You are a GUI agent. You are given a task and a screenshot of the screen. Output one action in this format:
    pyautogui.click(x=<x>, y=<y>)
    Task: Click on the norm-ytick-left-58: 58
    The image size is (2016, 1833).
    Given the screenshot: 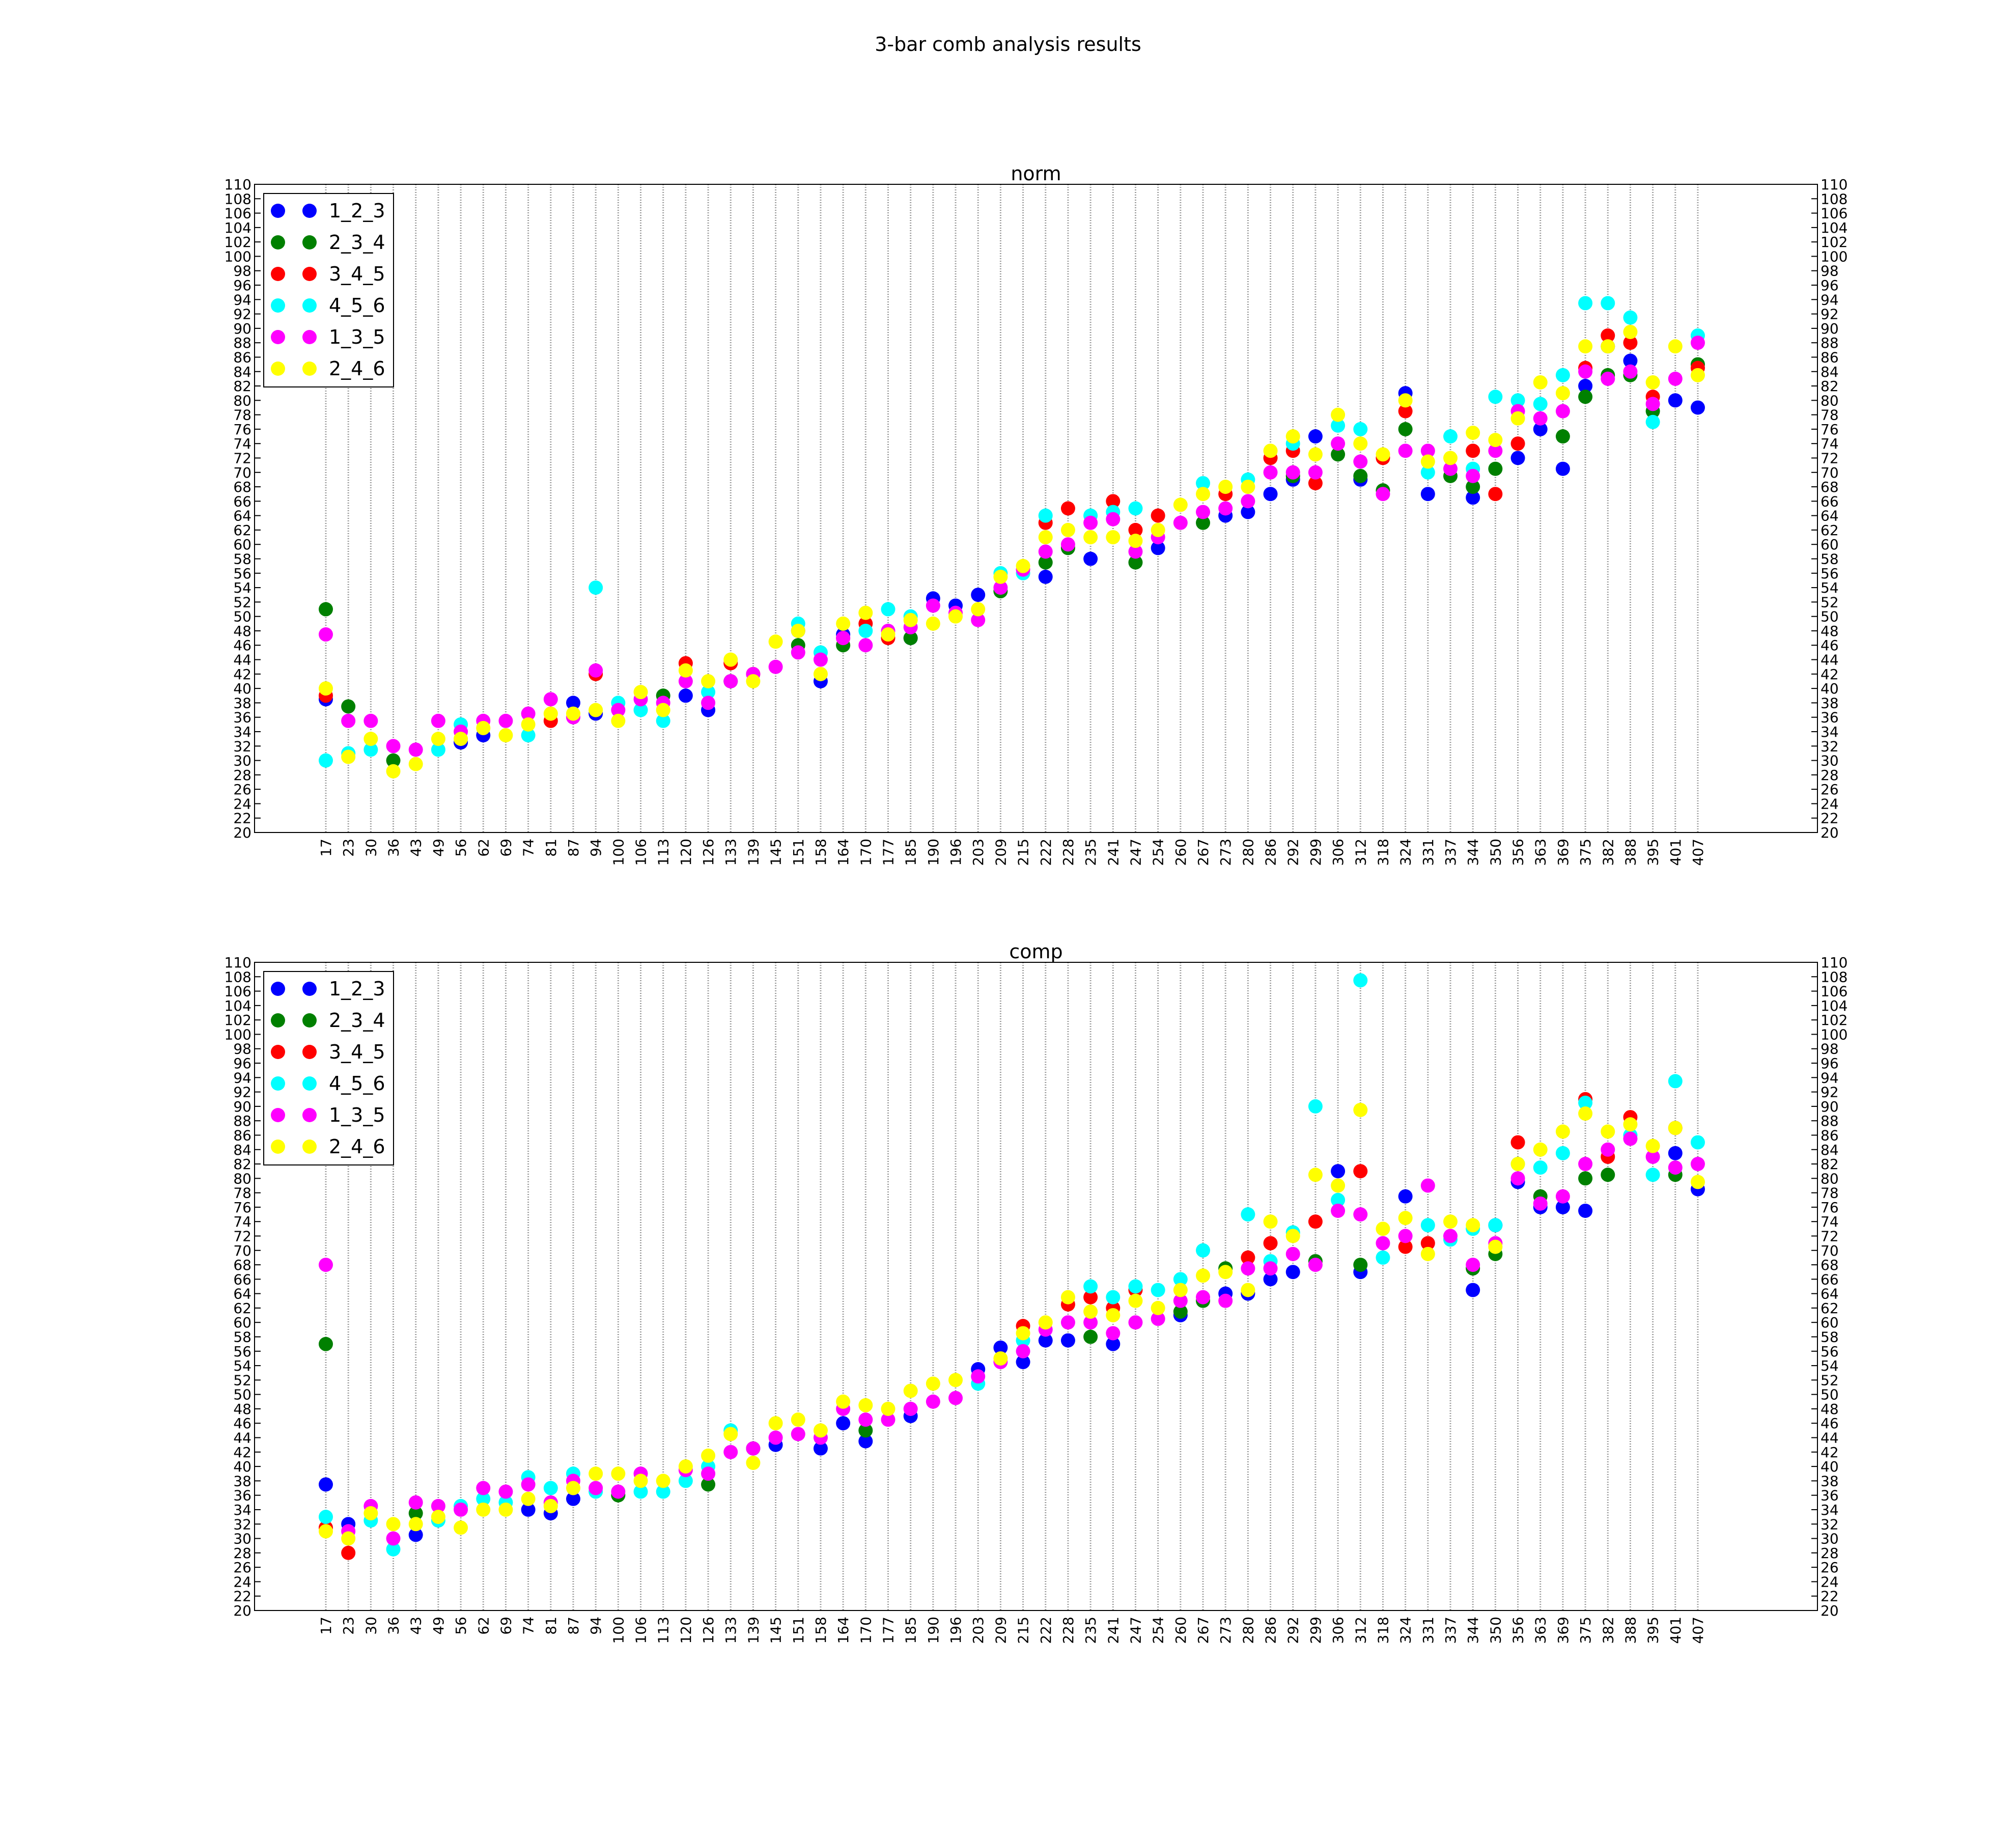 What is the action you would take?
    pyautogui.click(x=242, y=559)
    